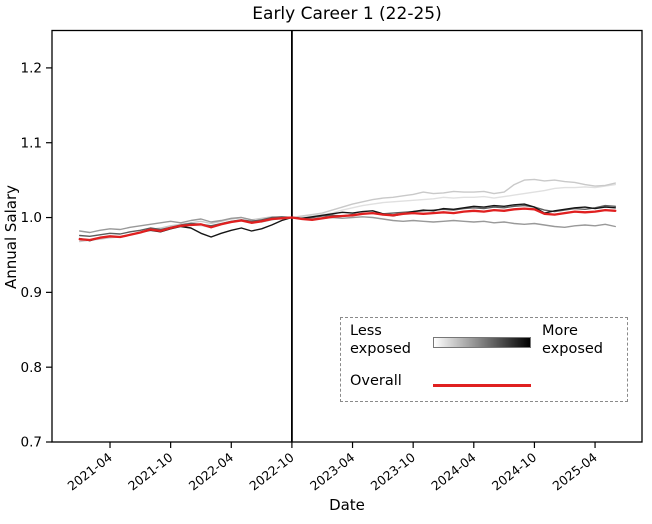 The height and width of the screenshot is (524, 652). I want to click on x-tick-label: 2023-04, so click(332, 472).